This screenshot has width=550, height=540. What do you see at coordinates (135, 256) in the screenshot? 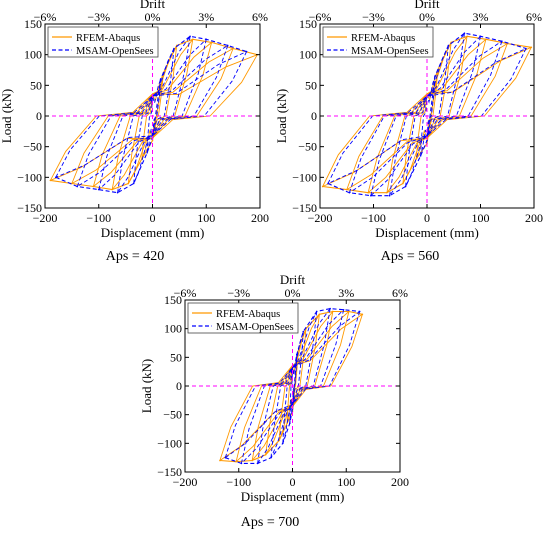
I see `panel-caption: Aps = 420` at bounding box center [135, 256].